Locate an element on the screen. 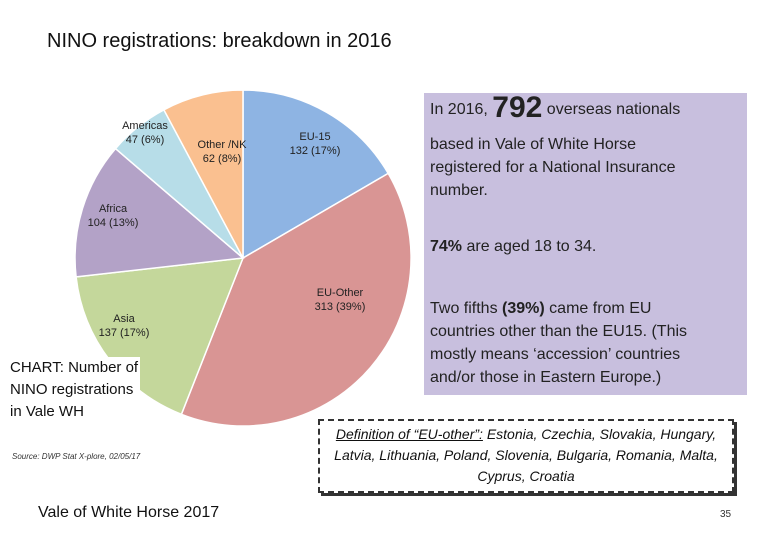 The width and height of the screenshot is (780, 540). pie-label-africa: Africa 104 (13%) is located at coordinates (113, 216).